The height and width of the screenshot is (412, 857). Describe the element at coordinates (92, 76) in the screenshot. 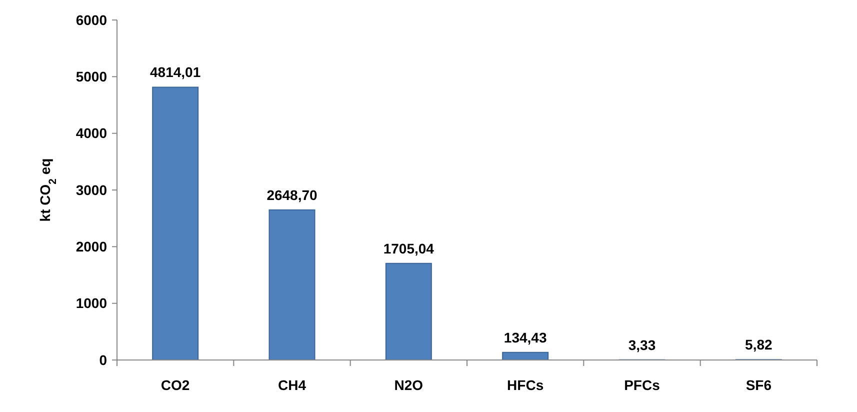

I see `y-tick-label: 5000` at that location.